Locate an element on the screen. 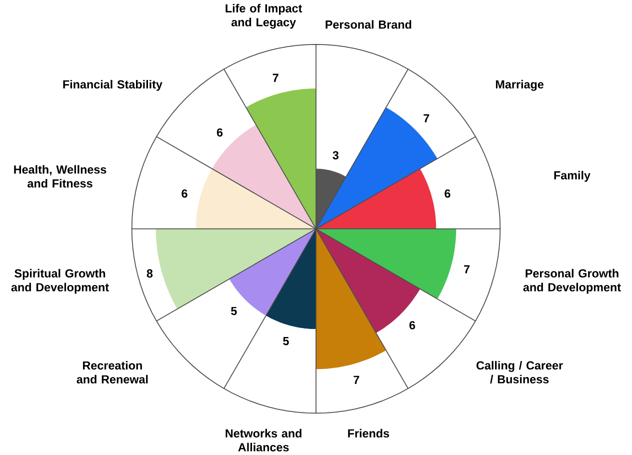  category-label: Financial Stability is located at coordinates (112, 85).